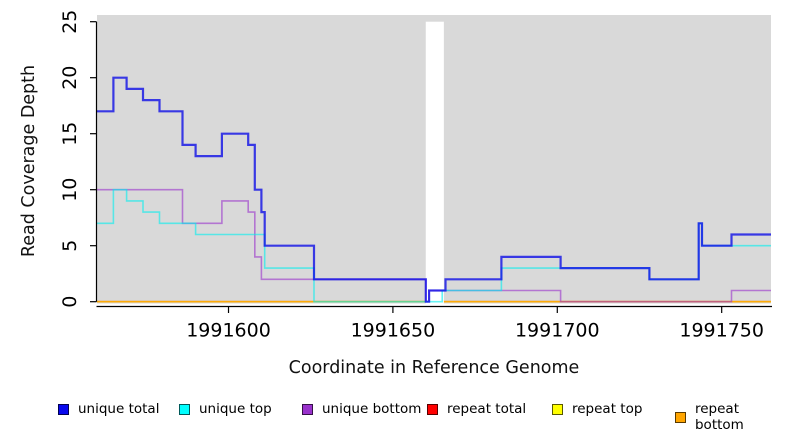  What do you see at coordinates (393, 331) in the screenshot?
I see `x-tick-label: 1991650` at bounding box center [393, 331].